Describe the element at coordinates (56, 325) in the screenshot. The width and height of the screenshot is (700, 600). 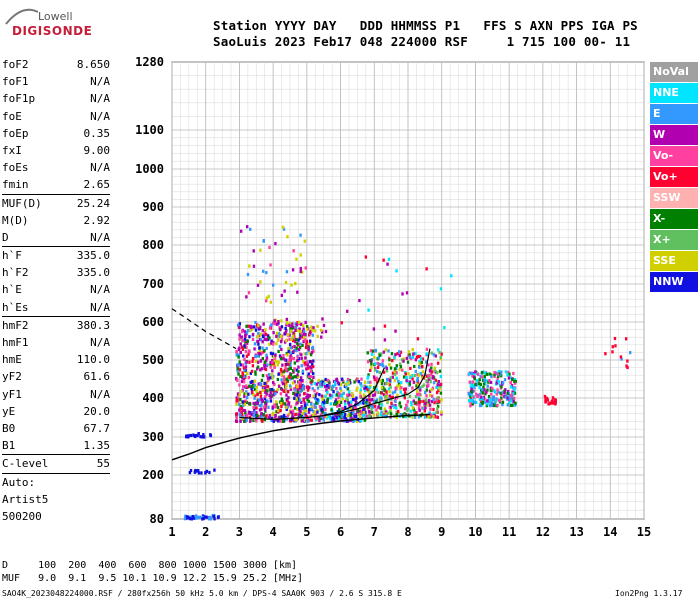
I see `param-row: hmF2 380.3` at that location.